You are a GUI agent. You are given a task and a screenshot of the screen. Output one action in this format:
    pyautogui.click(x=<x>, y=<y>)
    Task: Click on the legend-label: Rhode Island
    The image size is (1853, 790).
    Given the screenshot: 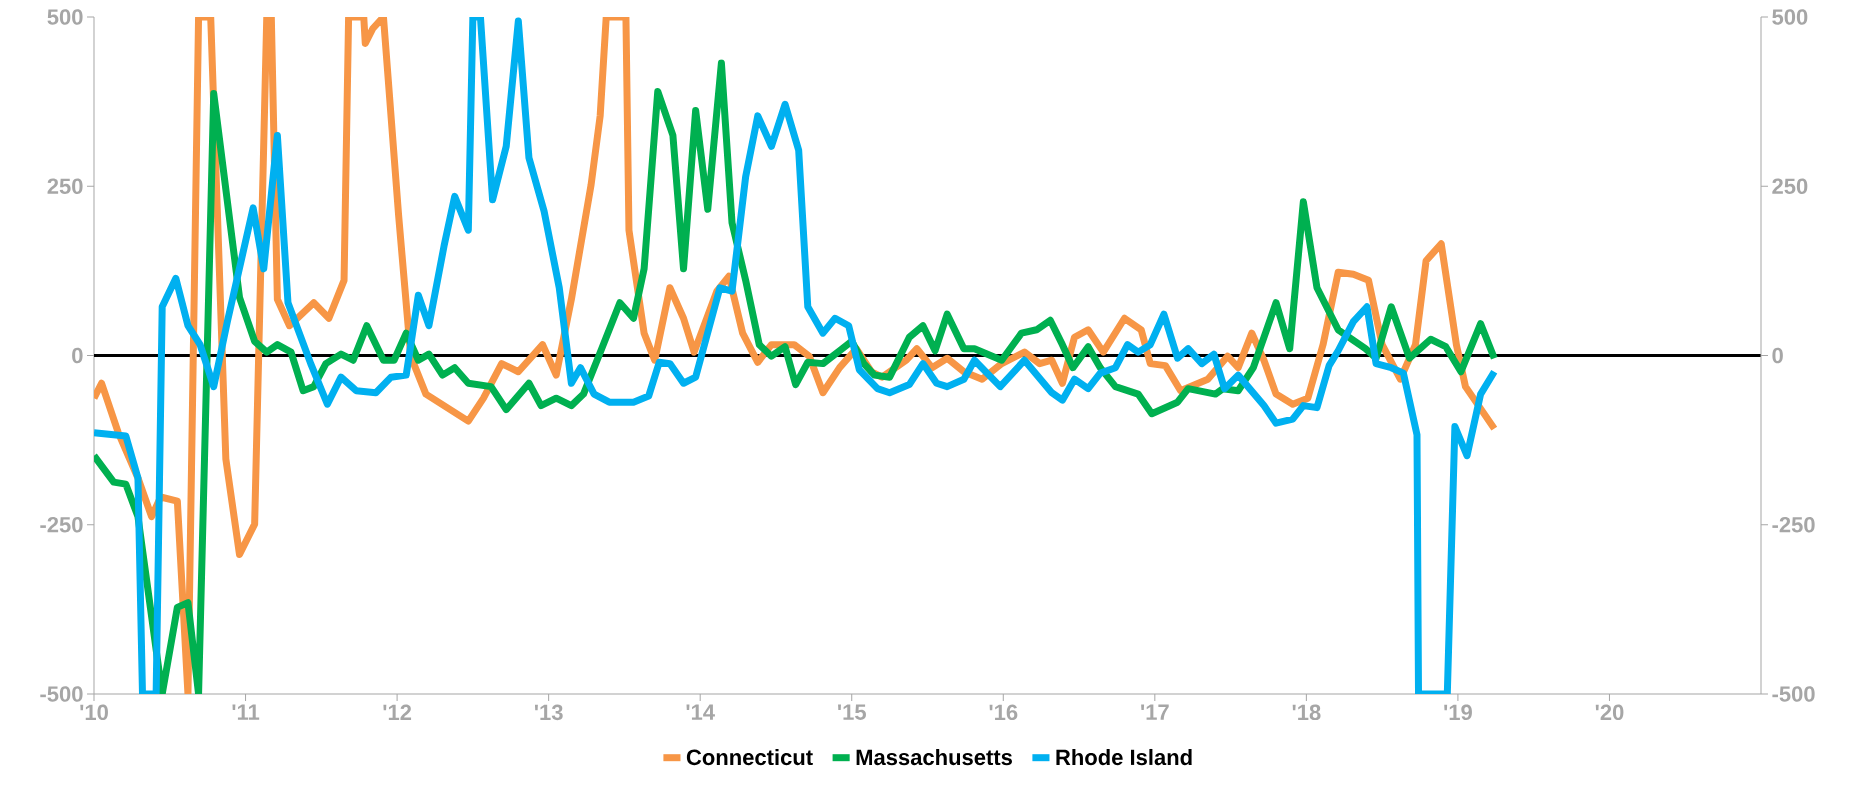 What is the action you would take?
    pyautogui.click(x=1124, y=757)
    